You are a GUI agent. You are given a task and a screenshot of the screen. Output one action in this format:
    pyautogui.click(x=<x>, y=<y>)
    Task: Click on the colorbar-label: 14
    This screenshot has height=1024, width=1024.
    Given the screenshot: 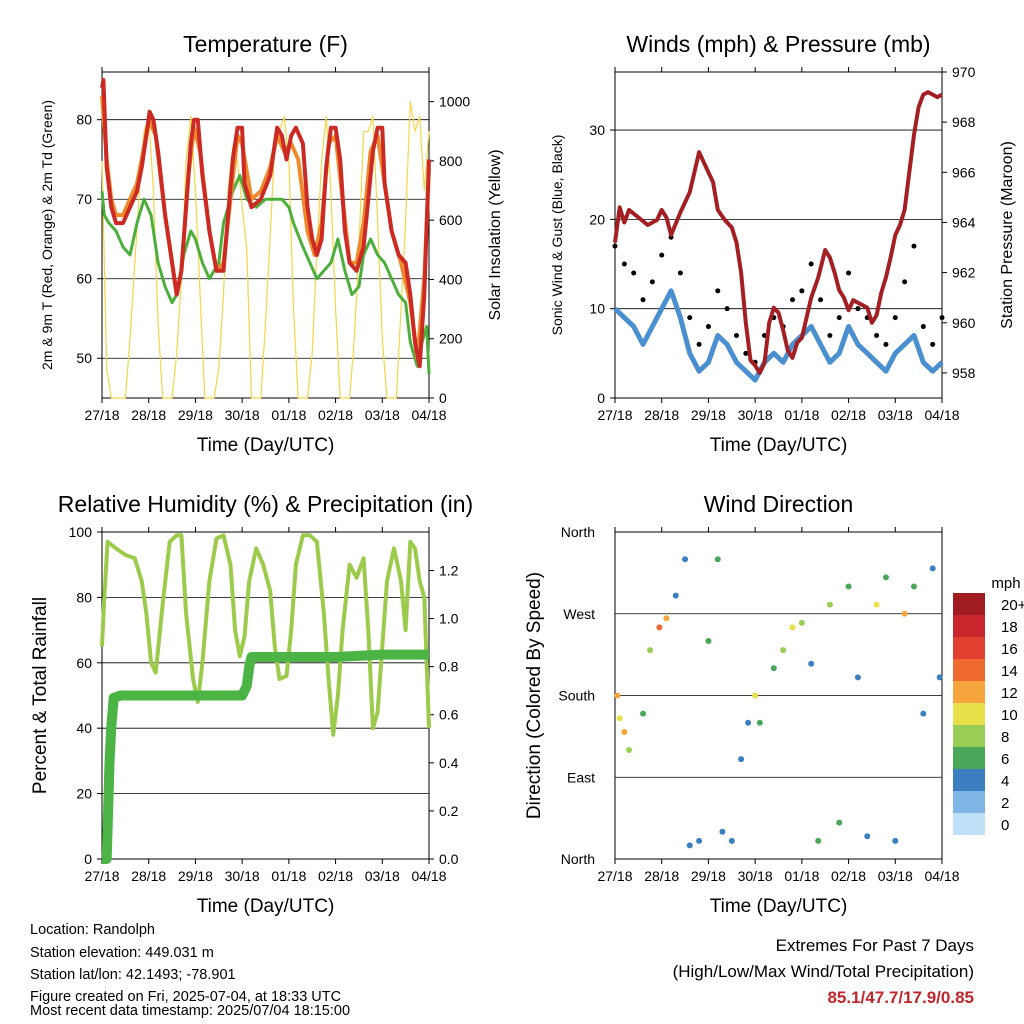 What is the action you would take?
    pyautogui.click(x=1009, y=671)
    